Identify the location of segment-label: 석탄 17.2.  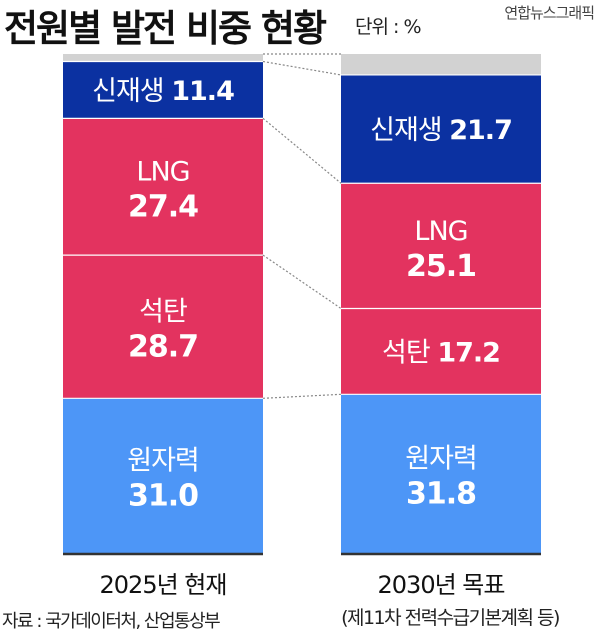
(441, 352).